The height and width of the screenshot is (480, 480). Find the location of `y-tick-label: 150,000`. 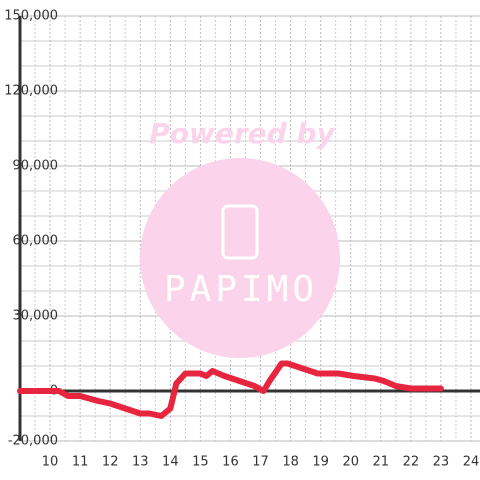

y-tick-label: 150,000 is located at coordinates (31, 16).